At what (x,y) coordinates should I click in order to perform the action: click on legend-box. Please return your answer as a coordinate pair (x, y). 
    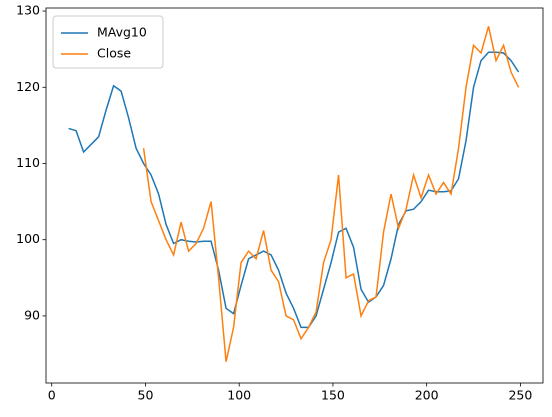
    Looking at the image, I should click on (108, 42).